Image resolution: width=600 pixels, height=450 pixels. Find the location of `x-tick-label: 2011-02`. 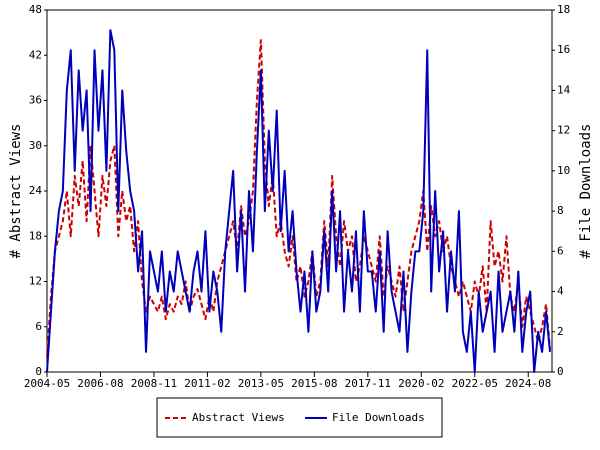

x-tick-label: 2011-02 is located at coordinates (207, 383).